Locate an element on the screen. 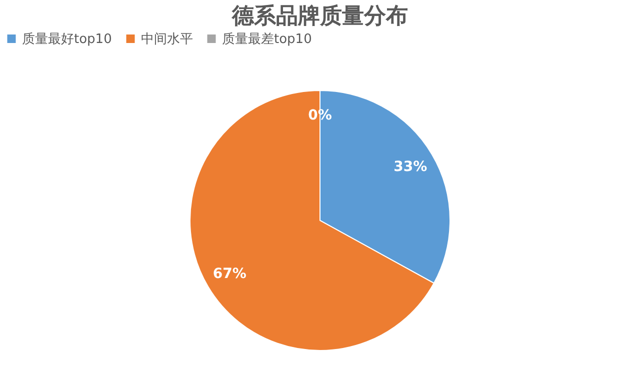 Image resolution: width=640 pixels, height=381 pixels. legend-label: 中间水平 is located at coordinates (167, 39).